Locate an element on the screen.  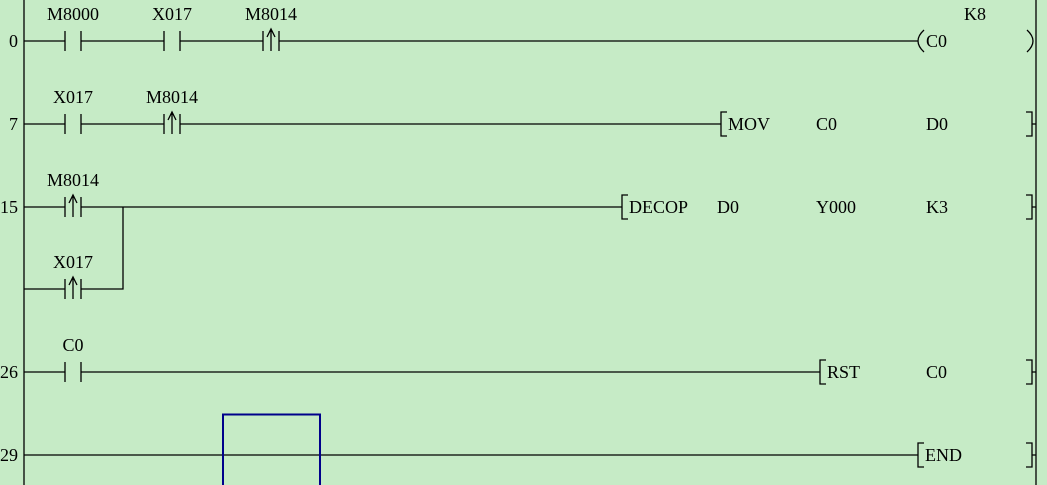
coil-setting: K8 is located at coordinates (975, 14).